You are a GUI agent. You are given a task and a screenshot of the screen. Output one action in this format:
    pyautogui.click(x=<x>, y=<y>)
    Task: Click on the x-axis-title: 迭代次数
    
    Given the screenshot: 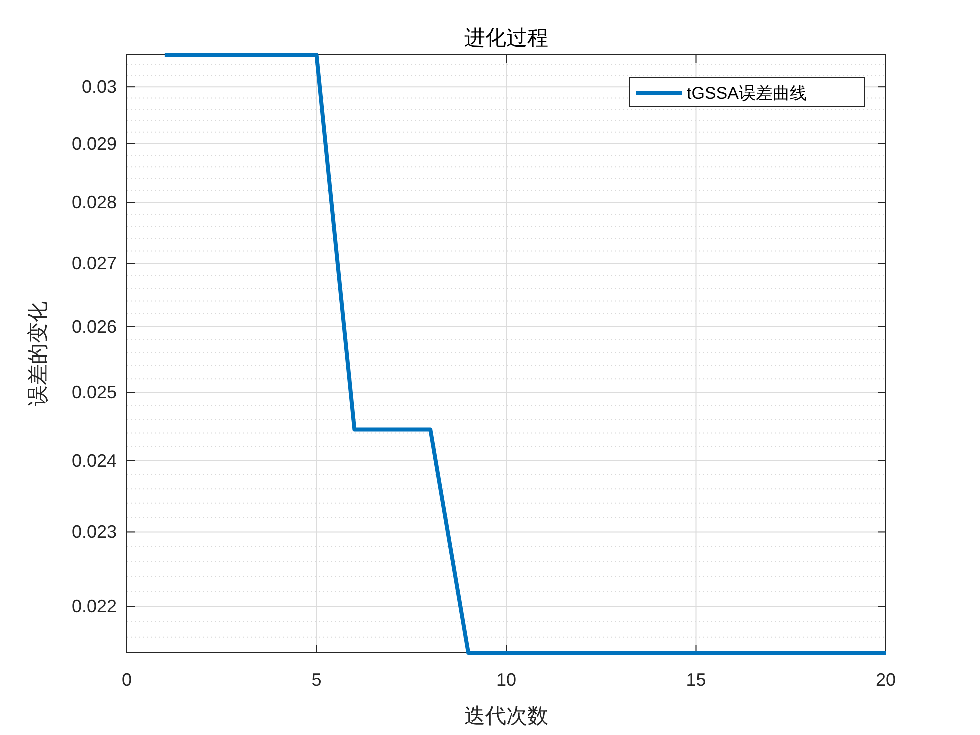 What is the action you would take?
    pyautogui.click(x=506, y=716)
    